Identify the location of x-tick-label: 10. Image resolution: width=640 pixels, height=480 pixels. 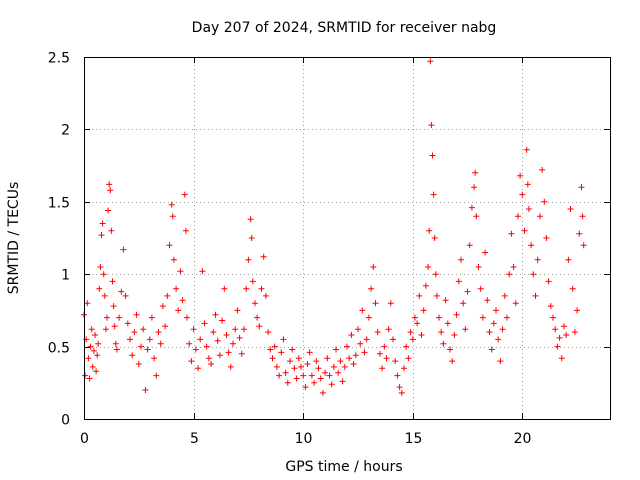
(304, 439).